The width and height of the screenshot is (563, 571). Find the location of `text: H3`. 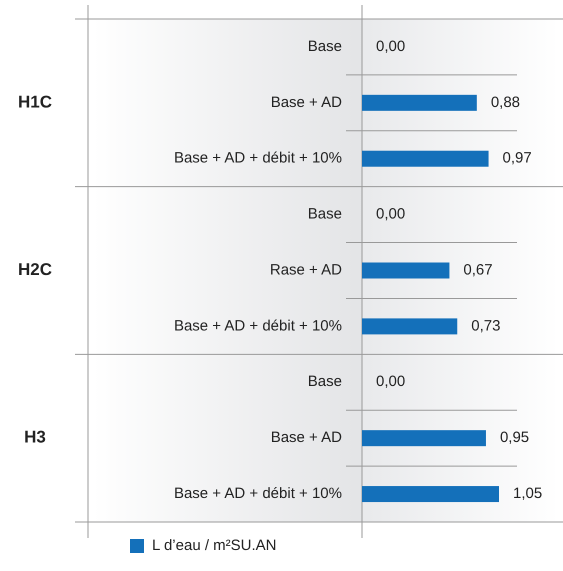

text: H3 is located at coordinates (35, 437).